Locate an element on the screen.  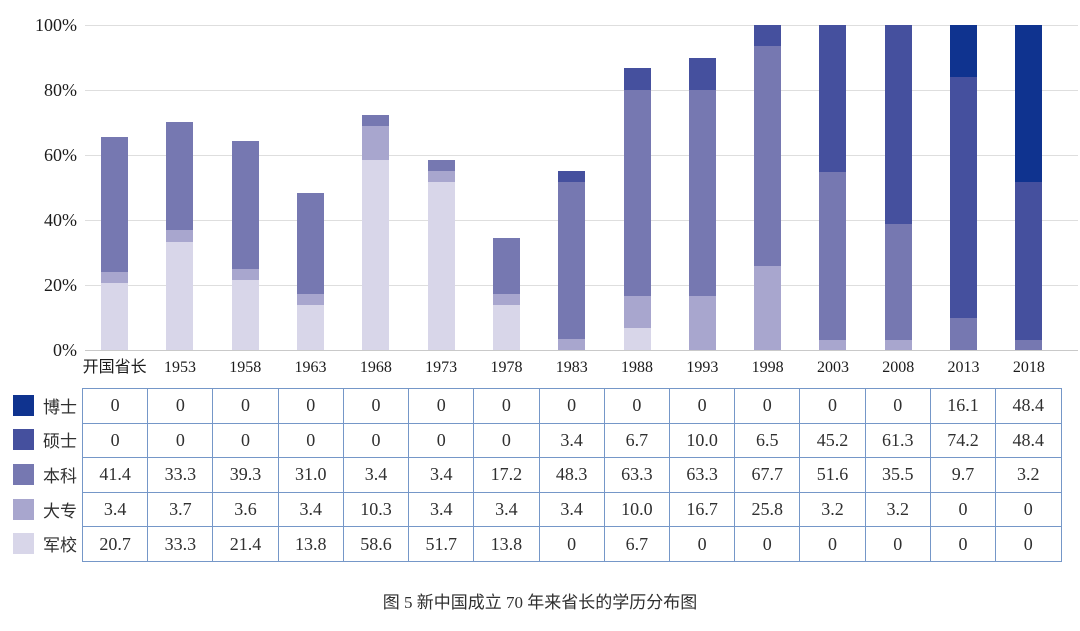
bar-2018 is located at coordinates (1029, 187).